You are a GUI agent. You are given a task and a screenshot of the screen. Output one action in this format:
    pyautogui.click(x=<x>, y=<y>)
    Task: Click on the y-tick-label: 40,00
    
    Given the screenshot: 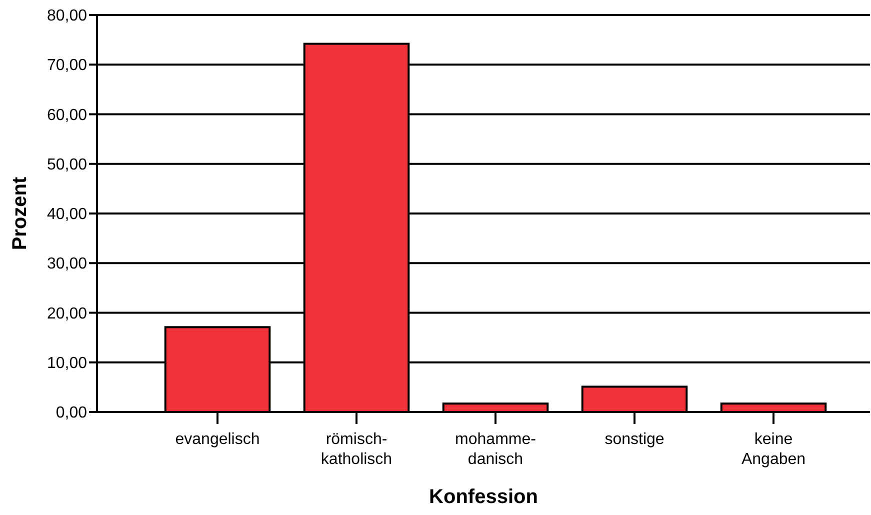 What is the action you would take?
    pyautogui.click(x=67, y=215)
    